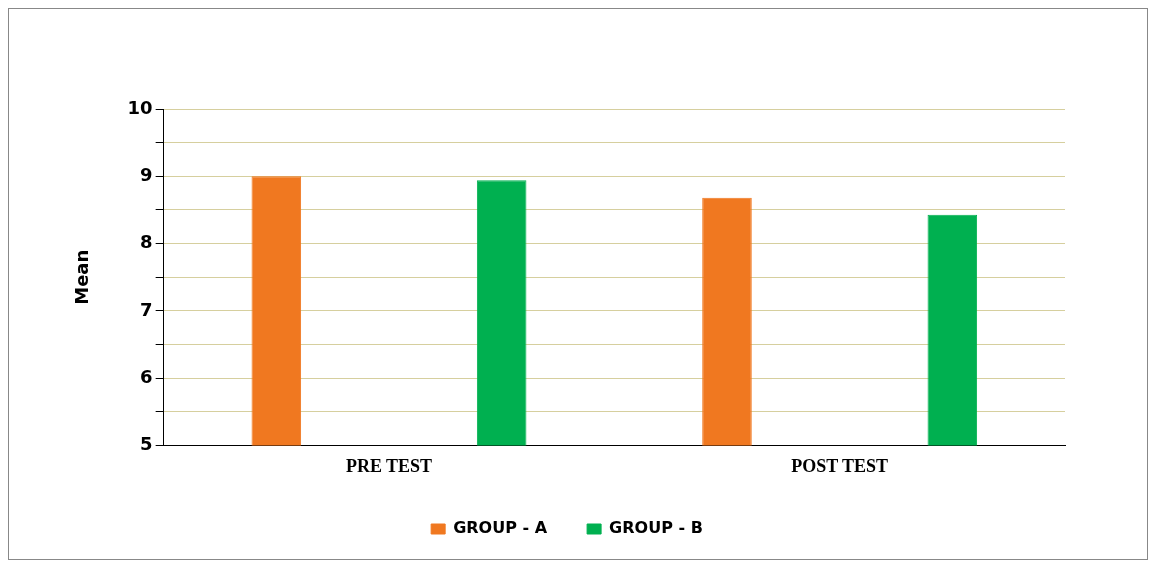 Image resolution: width=1154 pixels, height=568 pixels. What do you see at coordinates (82, 277) in the screenshot?
I see `y-axis-title: Mean` at bounding box center [82, 277].